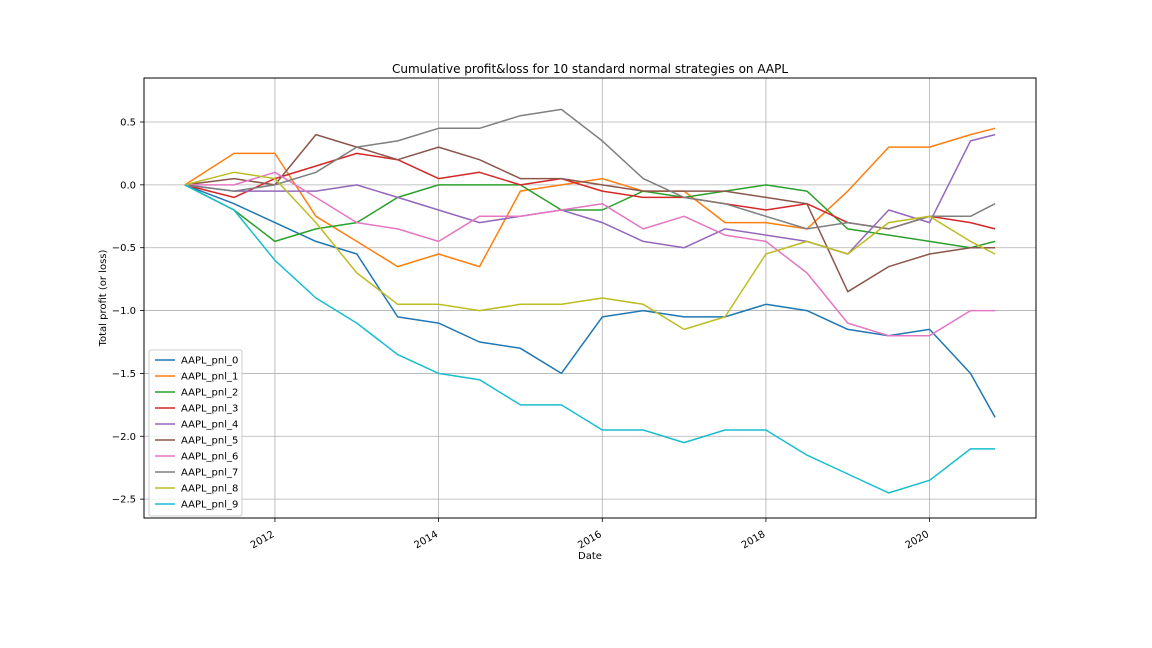 Image resolution: width=1152 pixels, height=648 pixels. What do you see at coordinates (124, 248) in the screenshot?
I see `y-tick-label: −0.5` at bounding box center [124, 248].